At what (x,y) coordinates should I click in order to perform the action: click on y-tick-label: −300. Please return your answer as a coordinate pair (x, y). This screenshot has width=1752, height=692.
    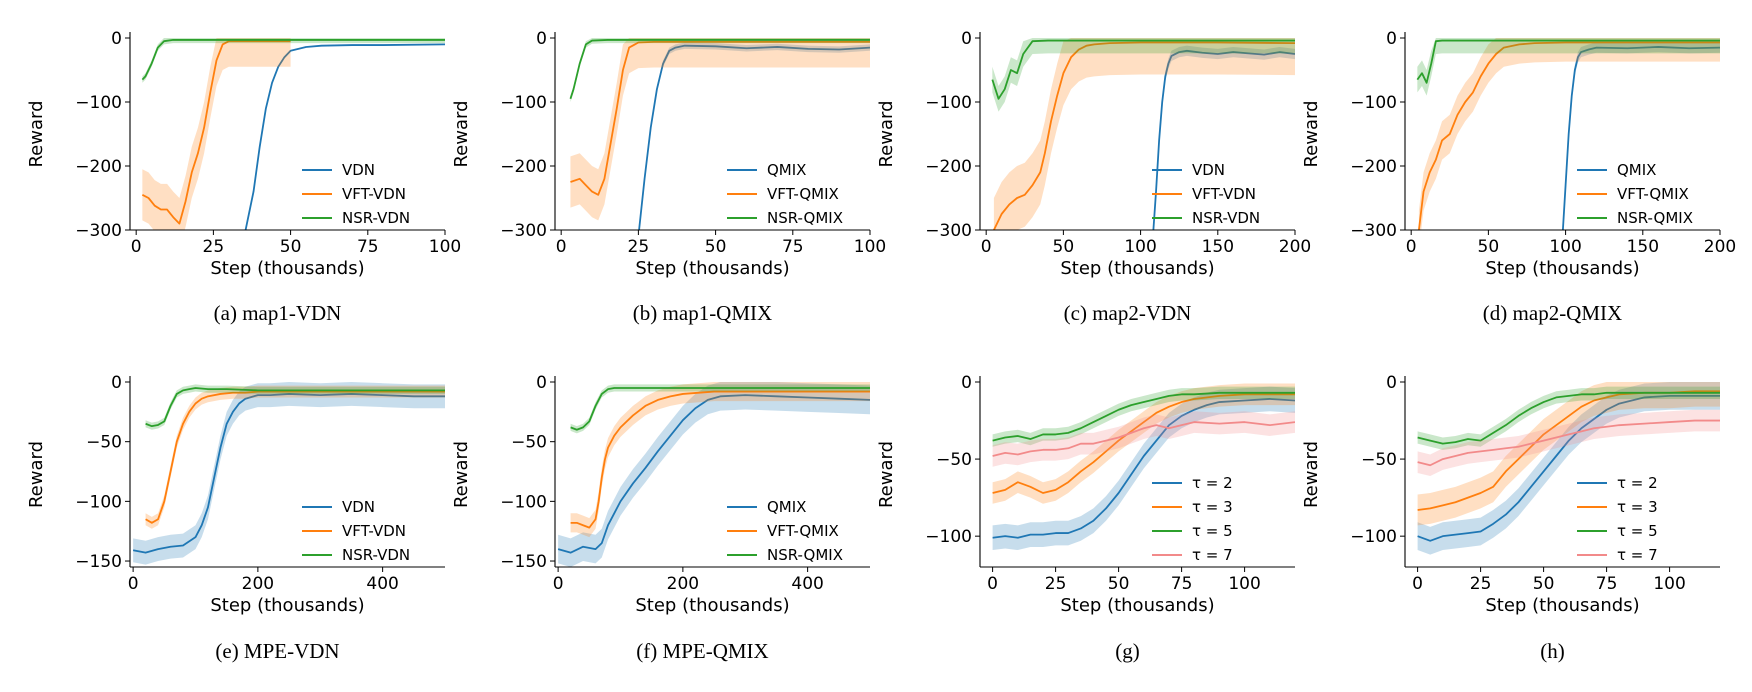
    Looking at the image, I should click on (948, 231).